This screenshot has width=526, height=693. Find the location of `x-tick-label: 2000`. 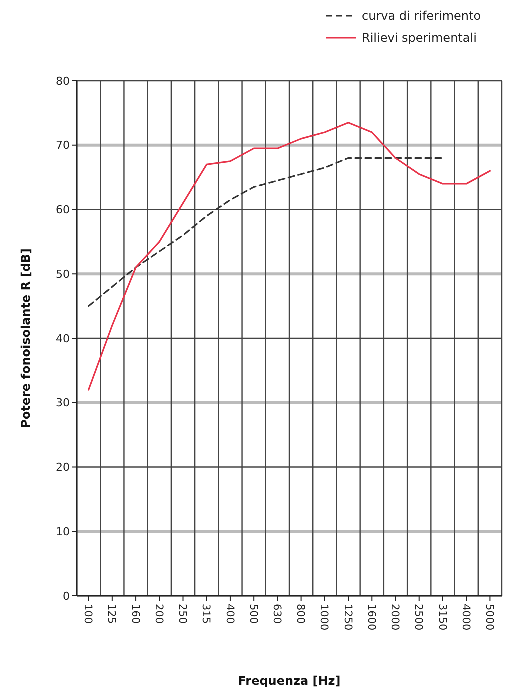

x-tick-label: 2000 is located at coordinates (395, 617).